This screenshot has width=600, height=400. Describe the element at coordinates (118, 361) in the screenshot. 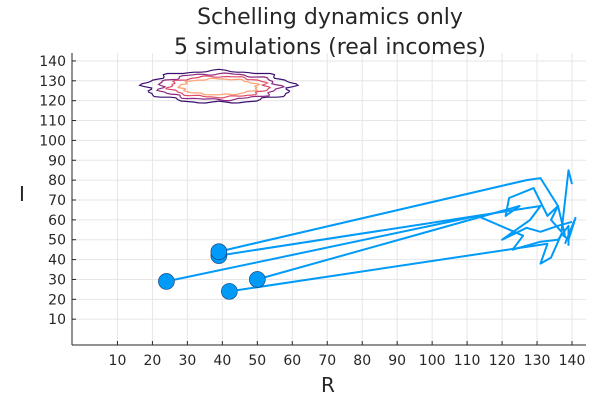

I see `x-tick-label: 10` at that location.